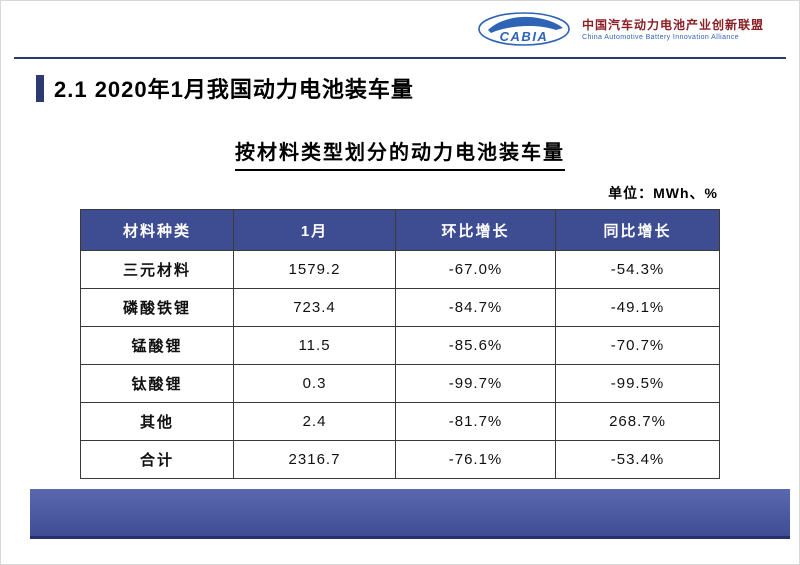  Describe the element at coordinates (234, 89) in the screenshot. I see `page-title: 2.1 2020年1月我国动力电池装车量` at that location.